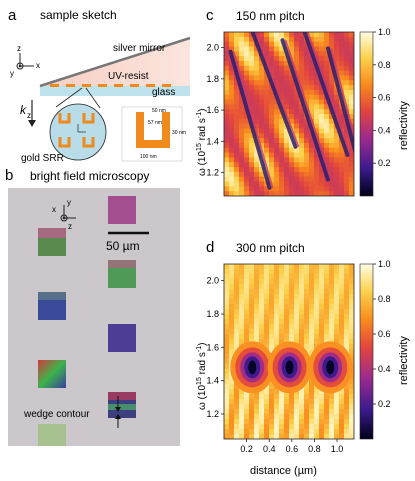 The image size is (415, 481). What do you see at coordinates (212, 414) in the screenshot?
I see `y-tick-label: 1.2` at bounding box center [212, 414].